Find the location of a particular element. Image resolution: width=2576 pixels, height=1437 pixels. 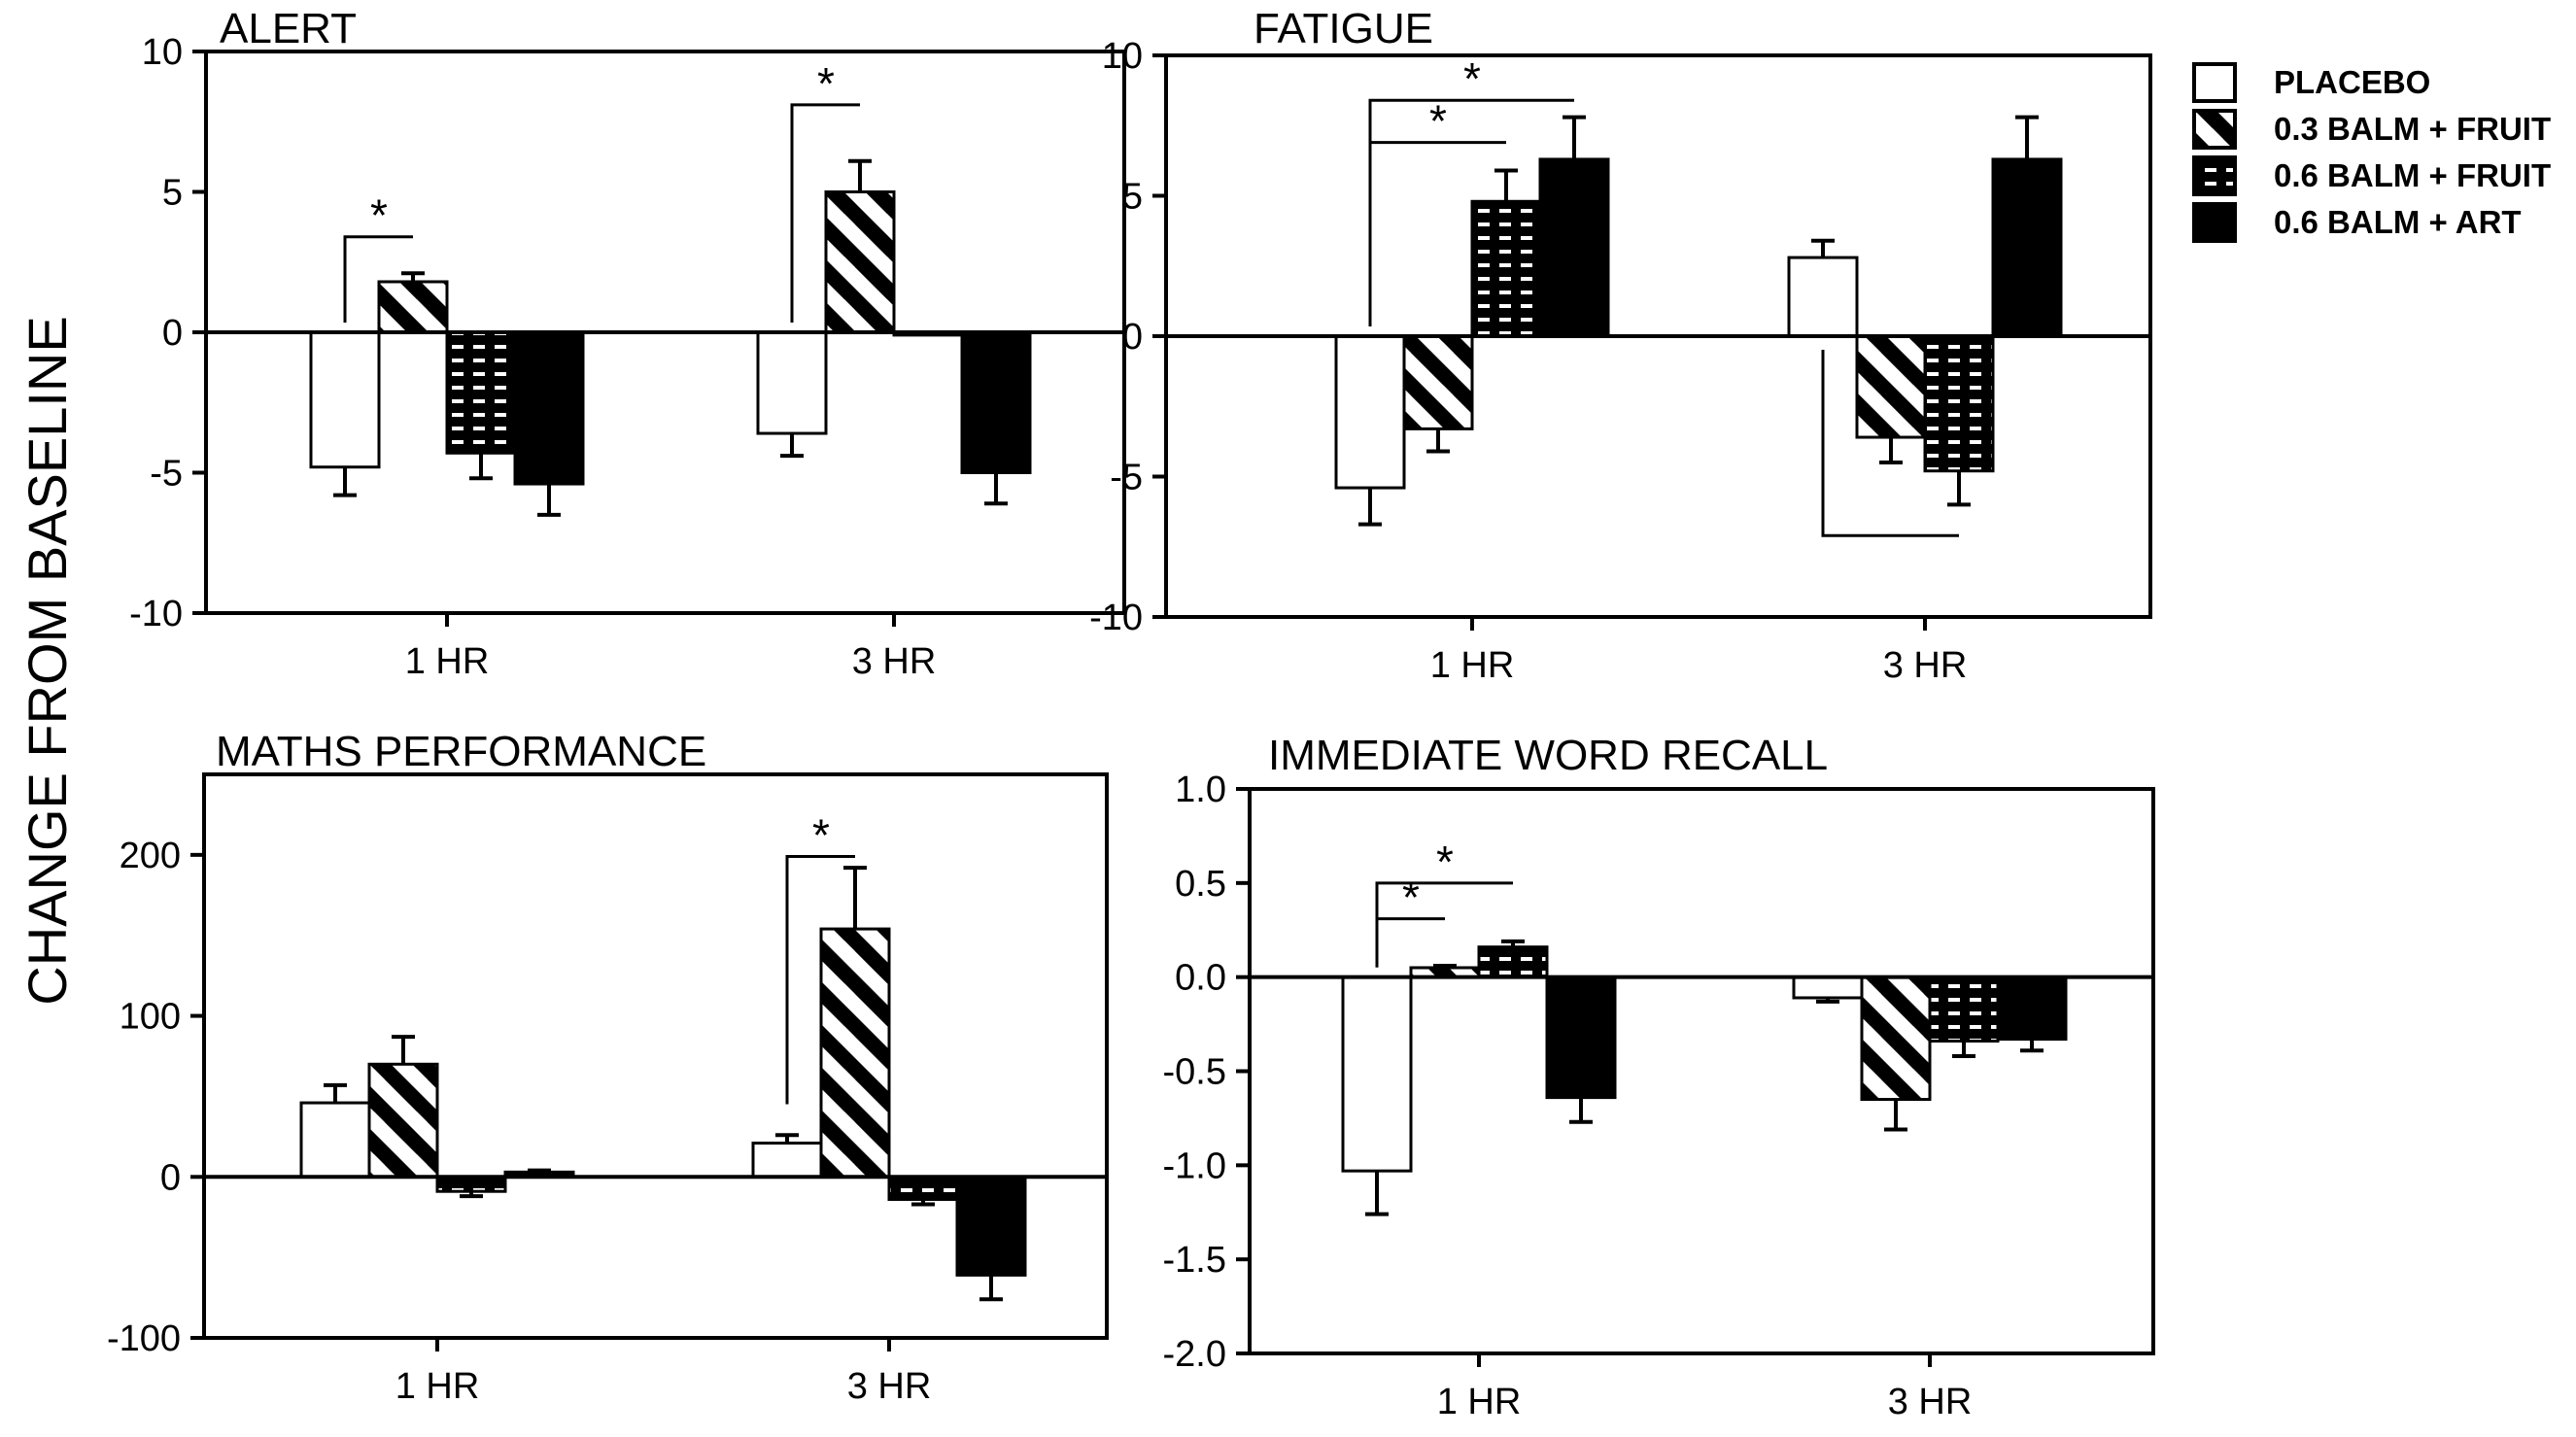

y-tick-label: -100 is located at coordinates (144, 1338).